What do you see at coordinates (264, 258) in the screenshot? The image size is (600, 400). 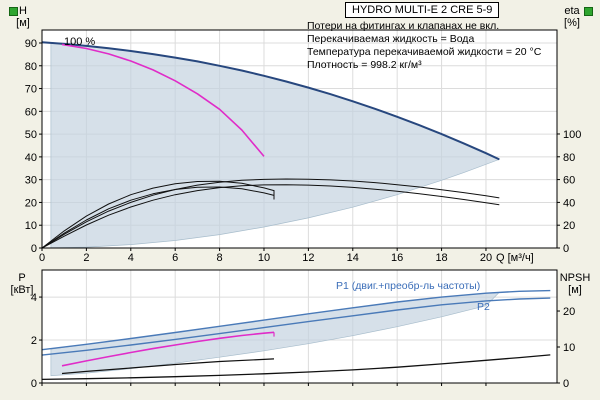 I see `x-tick-label: 10` at bounding box center [264, 258].